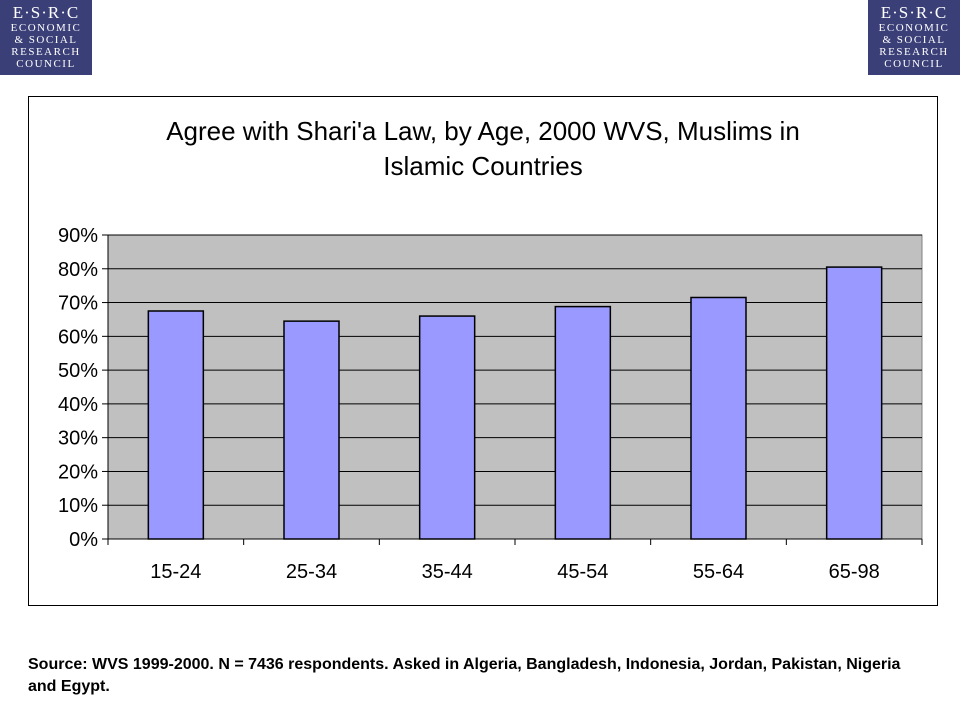  What do you see at coordinates (311, 572) in the screenshot?
I see `x-tick-label: 25-34` at bounding box center [311, 572].